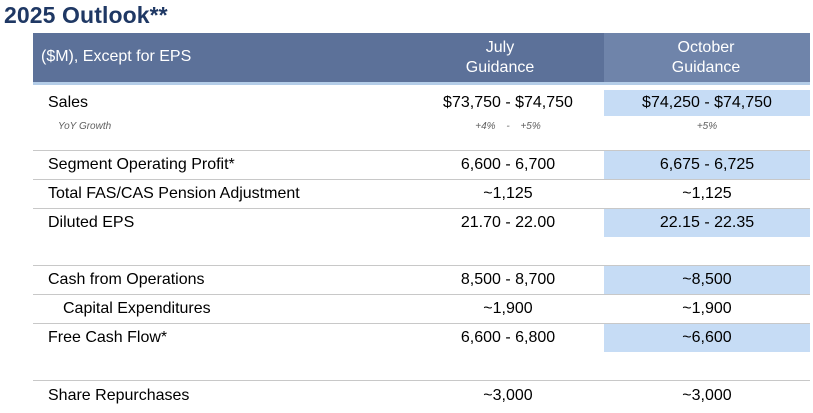  Describe the element at coordinates (707, 308) in the screenshot. I see `october-value: ~1,900` at that location.